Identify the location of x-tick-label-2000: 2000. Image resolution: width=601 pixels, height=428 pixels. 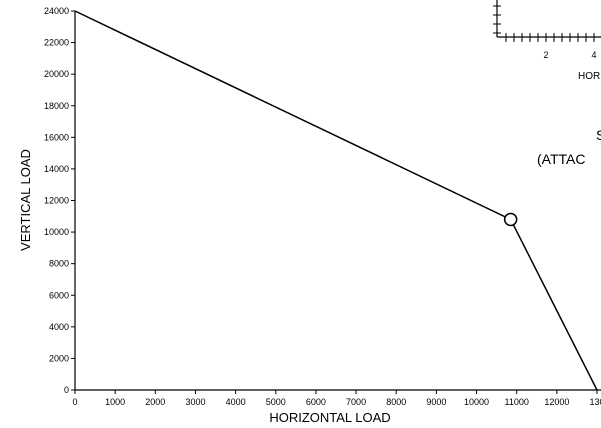
(155, 402).